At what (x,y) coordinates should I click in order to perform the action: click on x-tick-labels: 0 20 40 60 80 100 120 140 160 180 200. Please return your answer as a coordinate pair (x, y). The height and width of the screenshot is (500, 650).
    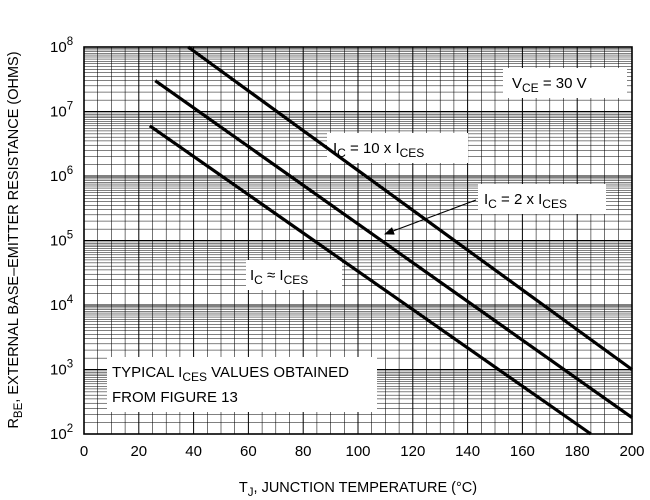
    Looking at the image, I should click on (362, 451).